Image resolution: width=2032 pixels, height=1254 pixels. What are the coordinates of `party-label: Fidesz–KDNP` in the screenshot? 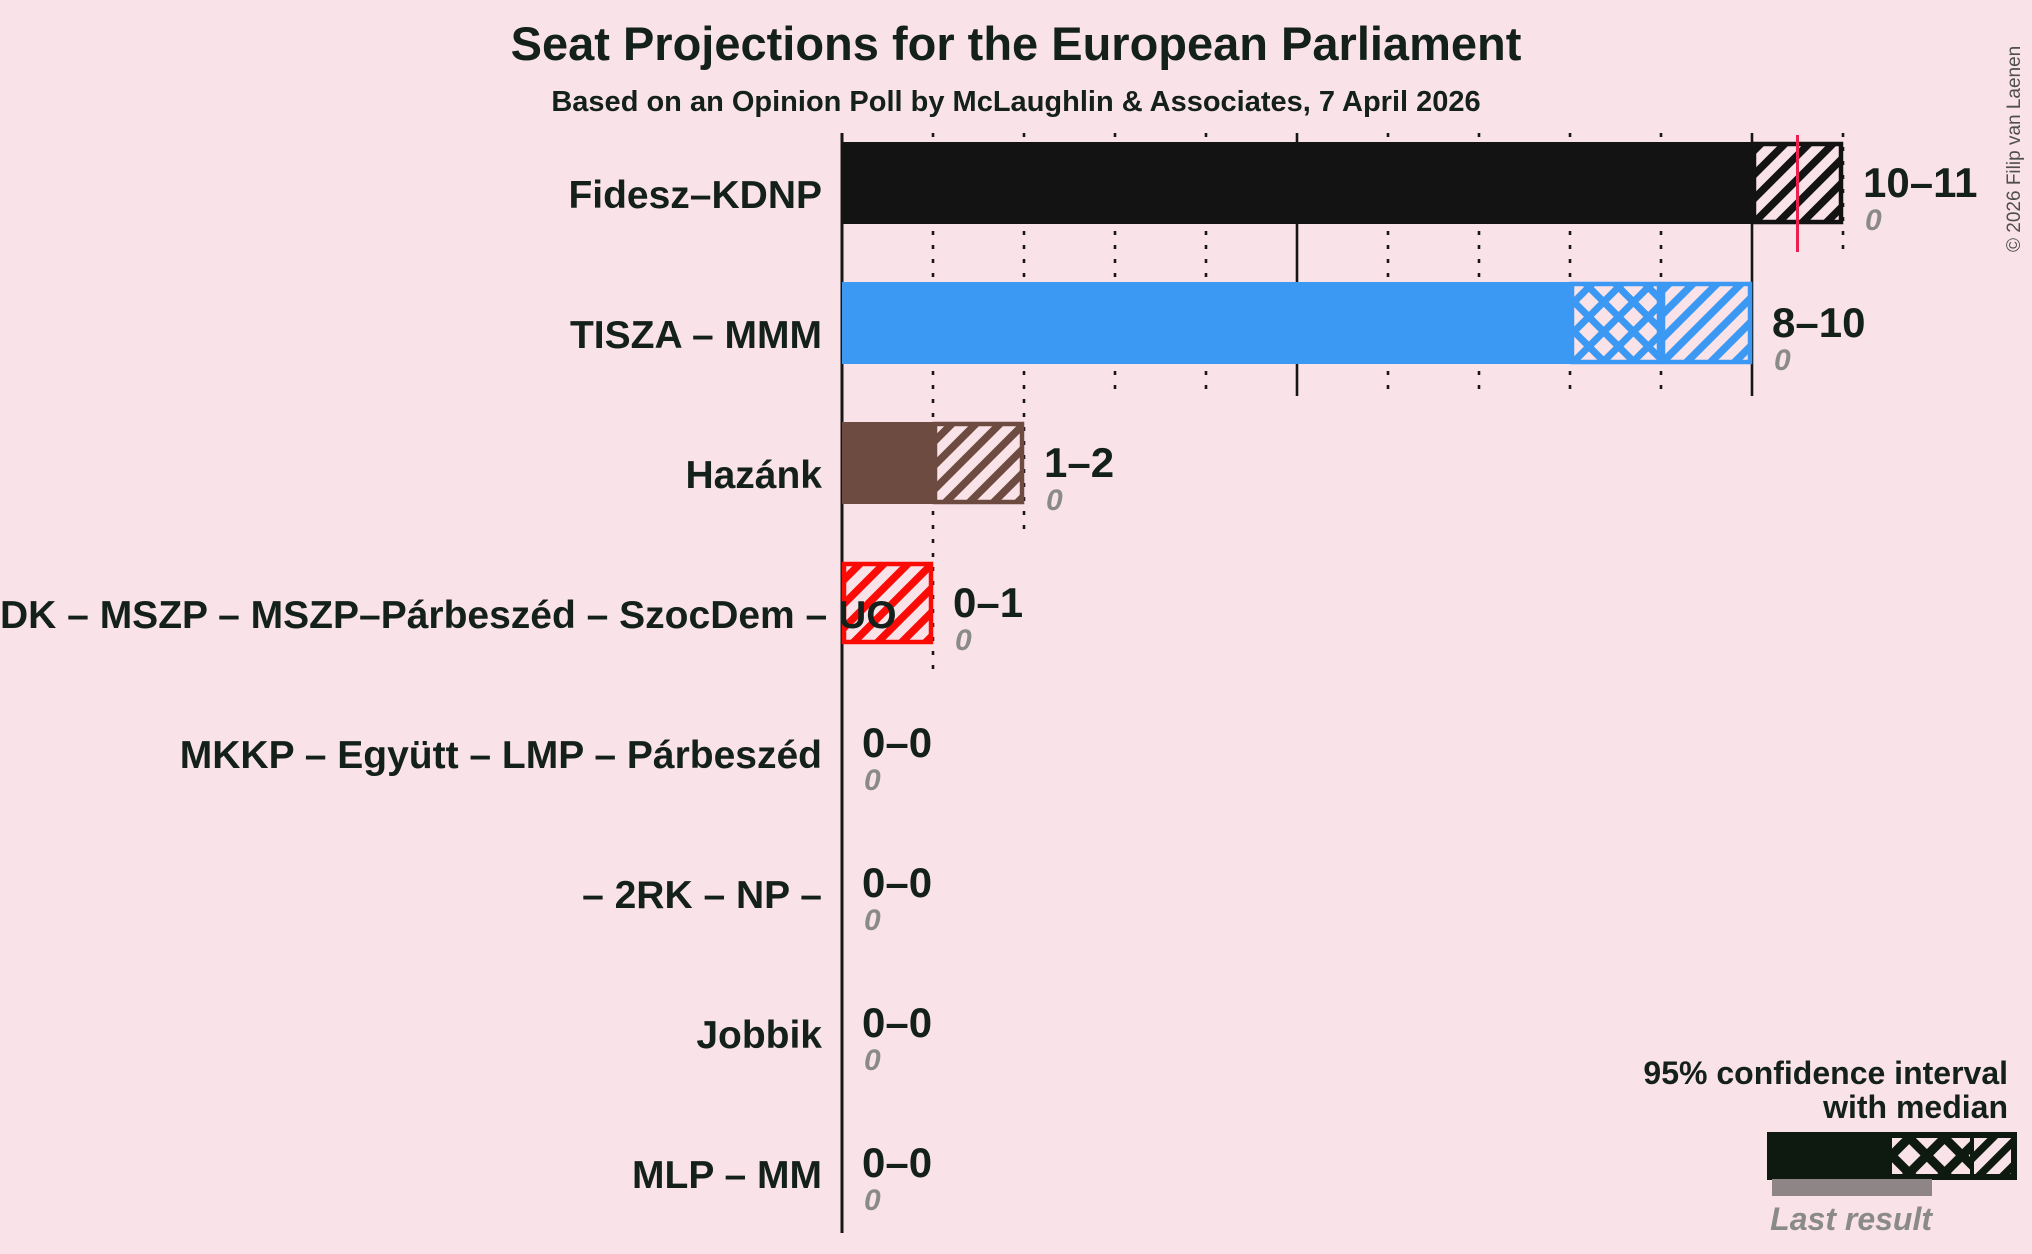 It's located at (695, 195).